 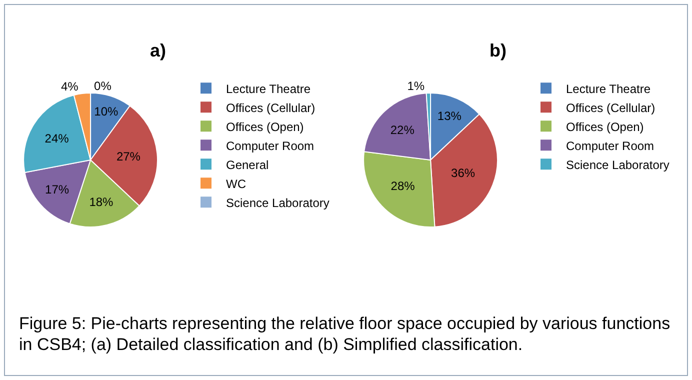 What do you see at coordinates (402, 130) in the screenshot?
I see `data-label: 22%` at bounding box center [402, 130].